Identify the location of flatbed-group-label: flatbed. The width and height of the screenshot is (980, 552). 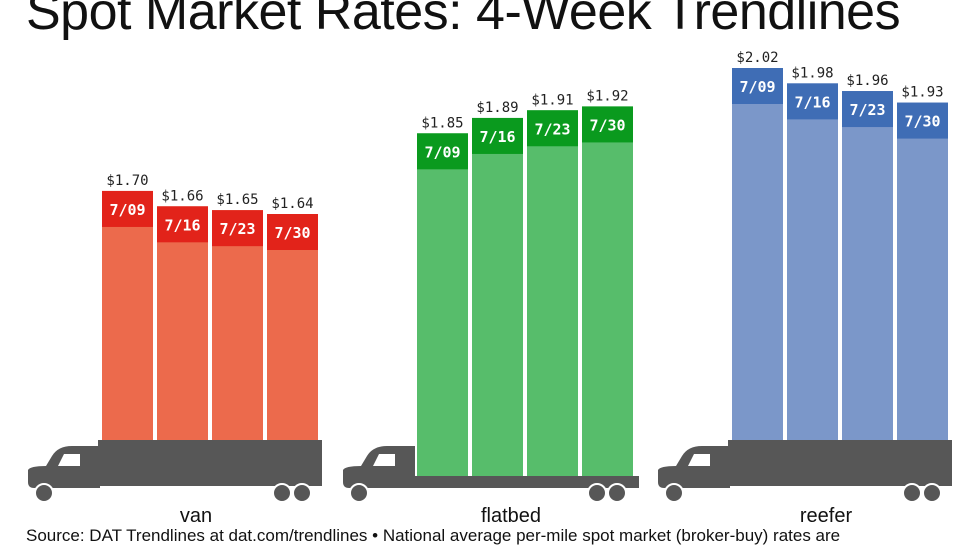
(511, 516).